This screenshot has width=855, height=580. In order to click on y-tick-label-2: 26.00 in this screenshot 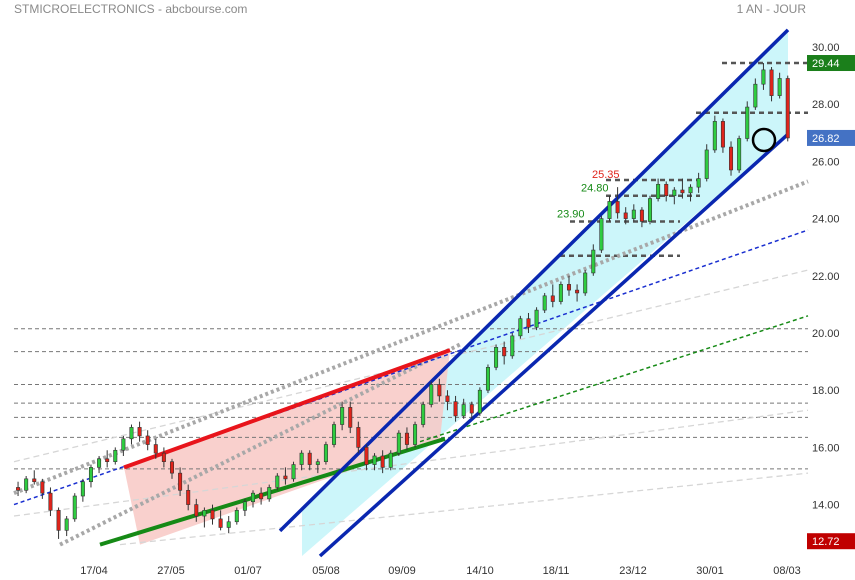, I will do `click(826, 162)`.